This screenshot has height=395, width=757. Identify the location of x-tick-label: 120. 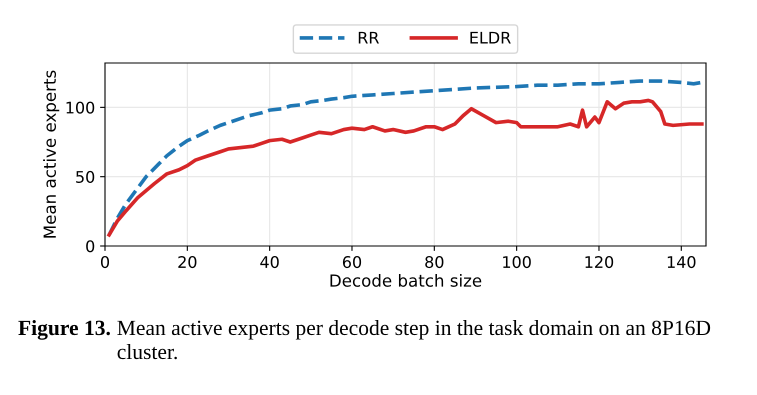
(599, 262).